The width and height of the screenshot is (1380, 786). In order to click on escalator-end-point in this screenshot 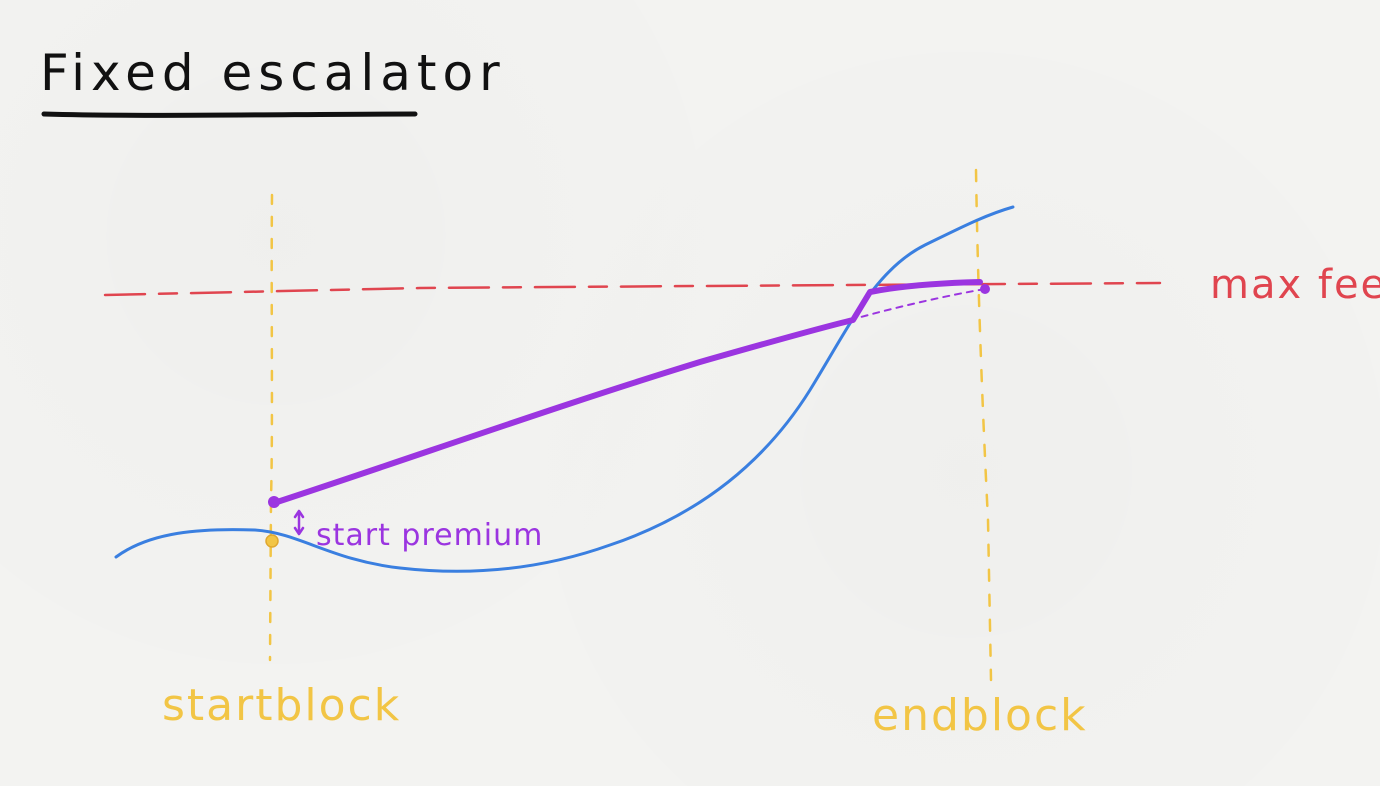, I will do `click(985, 289)`.